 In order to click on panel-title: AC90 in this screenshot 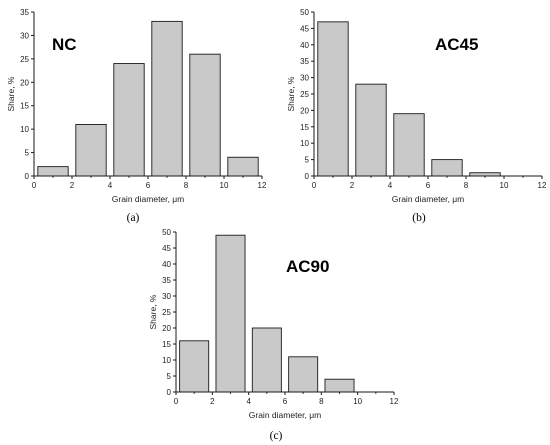, I will do `click(307, 266)`.